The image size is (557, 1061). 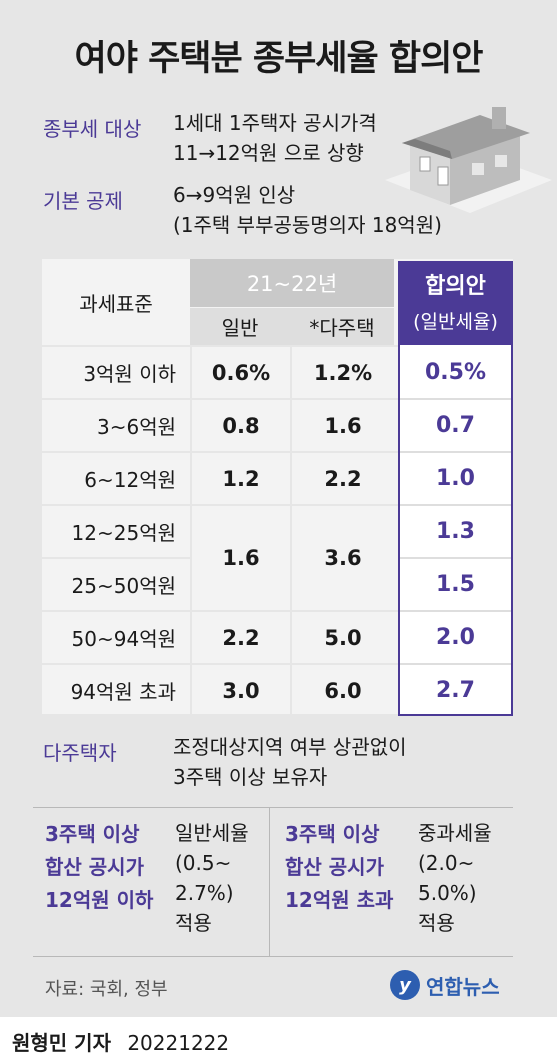 I want to click on multi-rate-merged: 3.6, so click(x=343, y=558).